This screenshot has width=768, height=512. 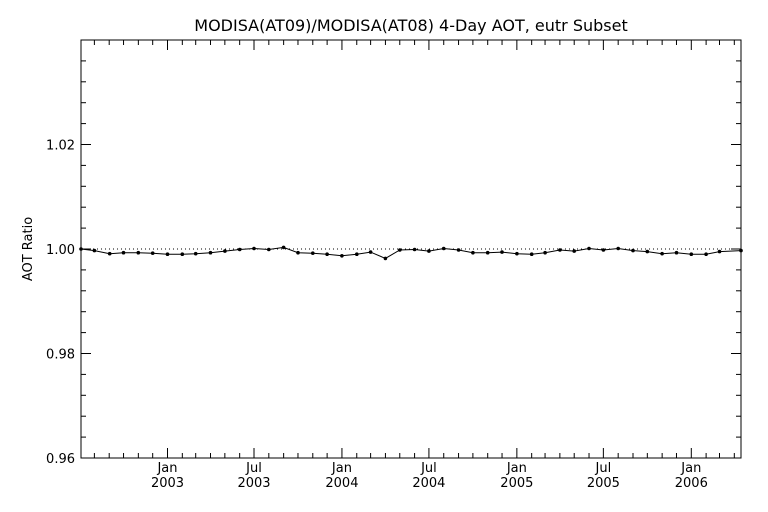 I want to click on y-tick-label: 1.02, so click(x=60, y=146).